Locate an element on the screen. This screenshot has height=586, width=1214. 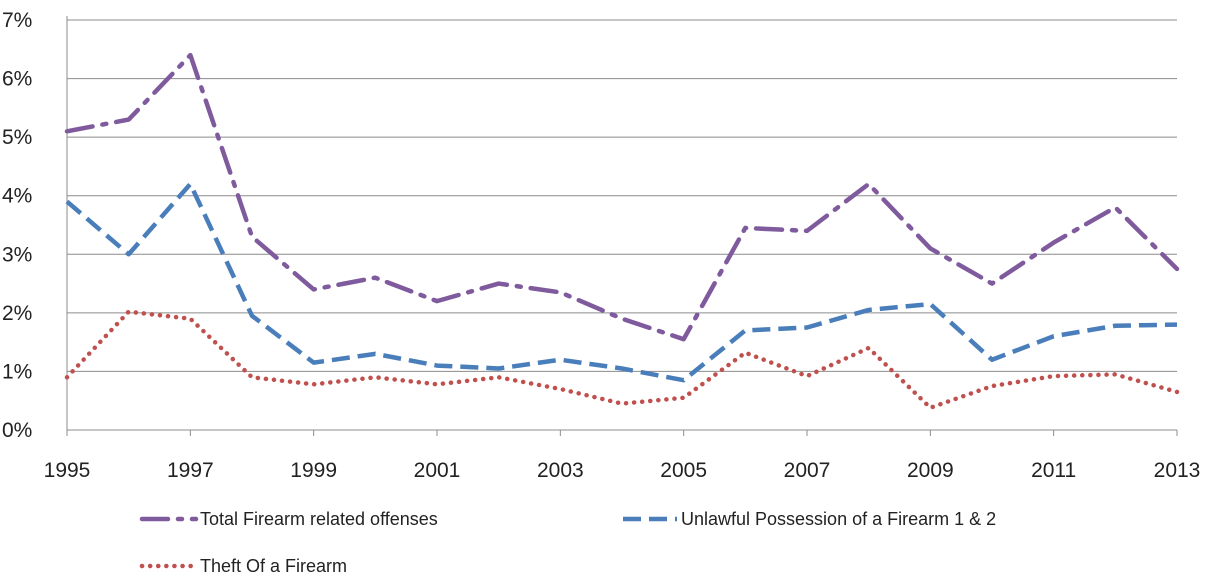
x-tick-label: 2013 is located at coordinates (1177, 470).